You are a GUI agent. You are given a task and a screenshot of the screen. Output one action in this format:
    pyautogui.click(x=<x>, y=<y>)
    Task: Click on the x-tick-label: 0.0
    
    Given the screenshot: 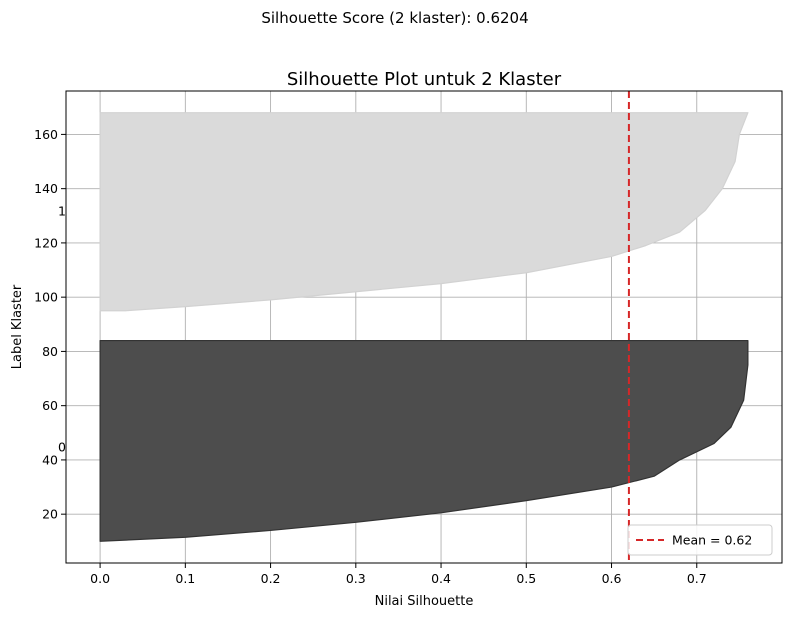 What is the action you would take?
    pyautogui.click(x=100, y=578)
    